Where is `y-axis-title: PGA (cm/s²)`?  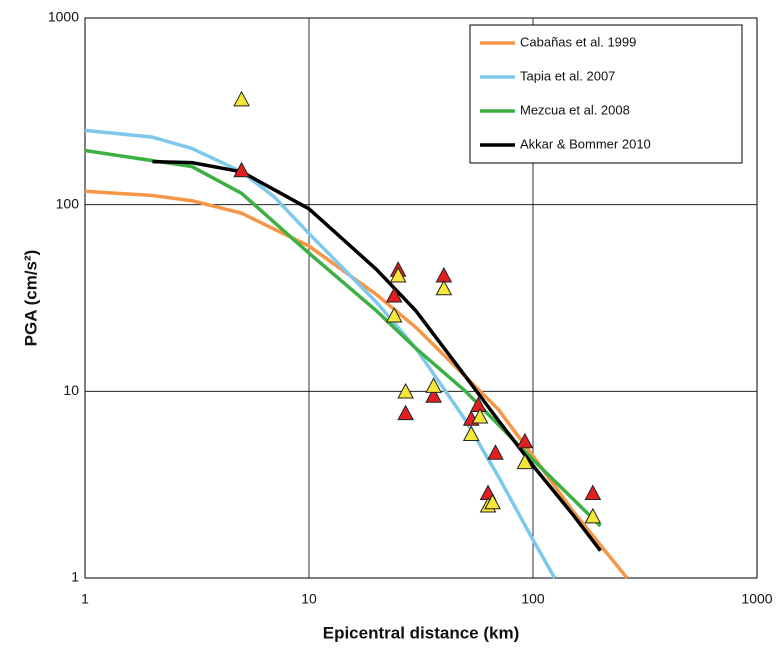 y-axis-title: PGA (cm/s²) is located at coordinates (30, 298).